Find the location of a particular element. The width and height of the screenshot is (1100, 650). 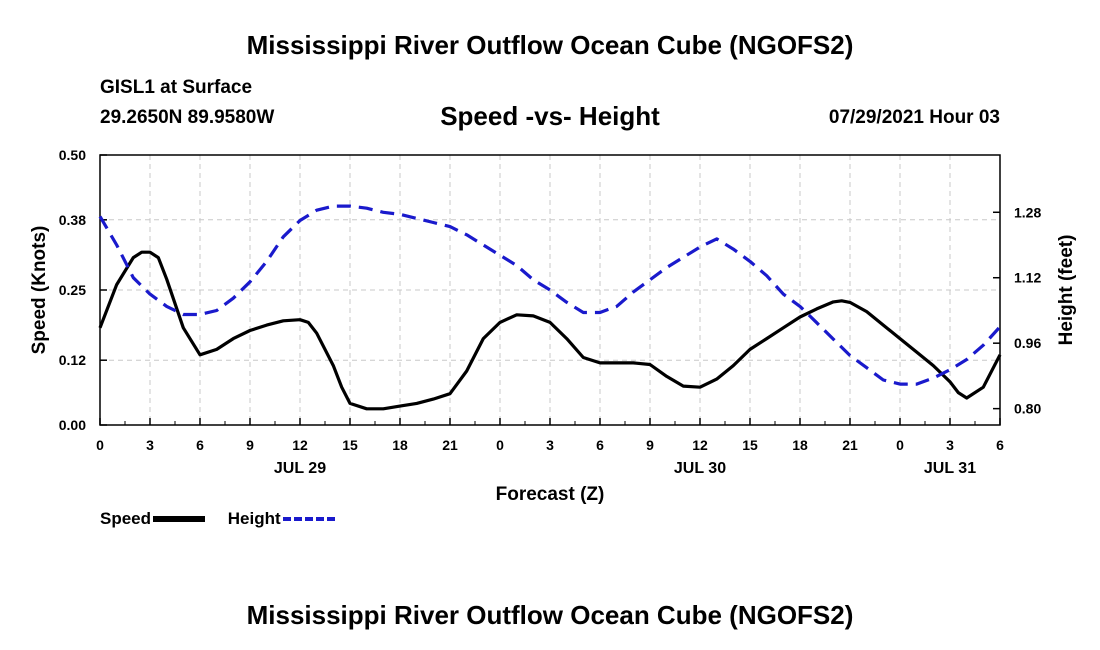

y2-tick-label-2: 1.12 is located at coordinates (1027, 278).